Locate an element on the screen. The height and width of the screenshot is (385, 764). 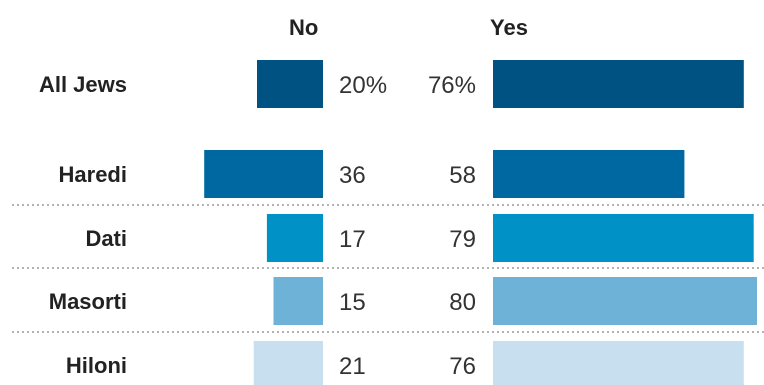
value-no-all-jews: 20% is located at coordinates (363, 85).